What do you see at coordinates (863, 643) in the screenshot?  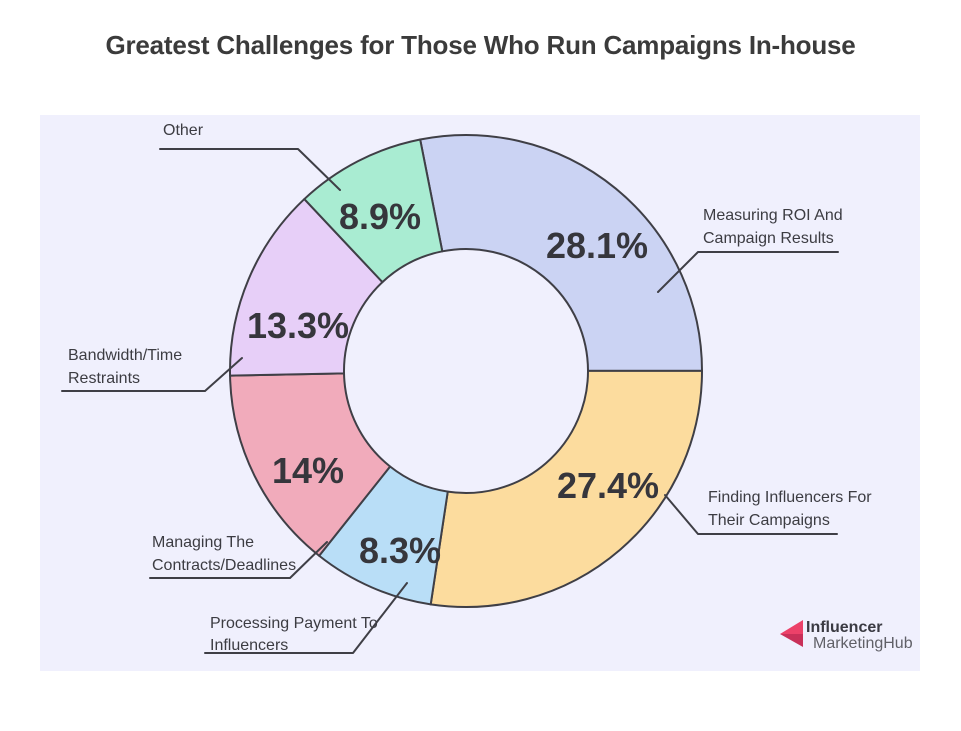 I see `brand-name-line2: MarketingHub` at bounding box center [863, 643].